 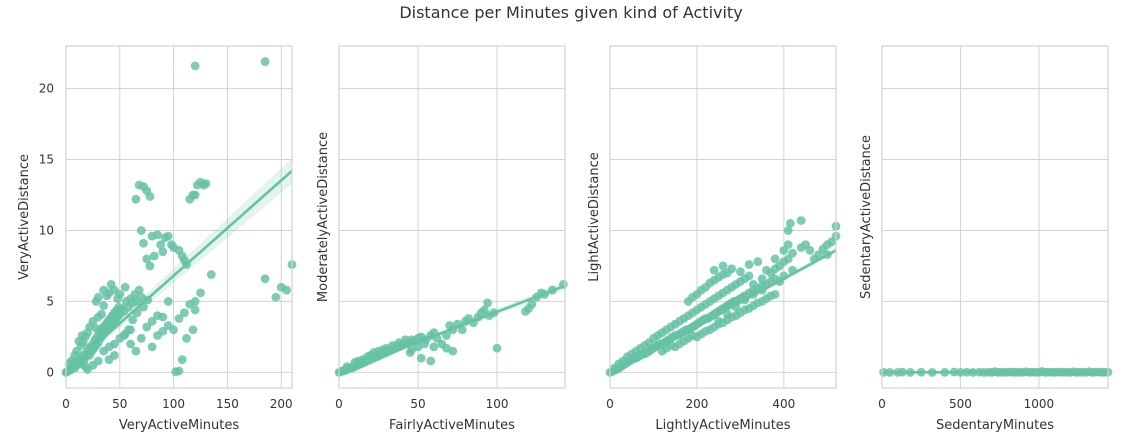 What do you see at coordinates (722, 425) in the screenshot?
I see `x-axis-label: LightlyActiveMinutes` at bounding box center [722, 425].